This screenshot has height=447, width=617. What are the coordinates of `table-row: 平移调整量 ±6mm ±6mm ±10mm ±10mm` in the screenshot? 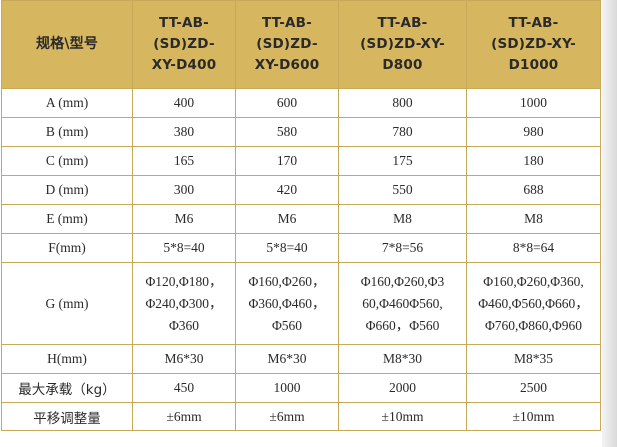 It's located at (301, 416).